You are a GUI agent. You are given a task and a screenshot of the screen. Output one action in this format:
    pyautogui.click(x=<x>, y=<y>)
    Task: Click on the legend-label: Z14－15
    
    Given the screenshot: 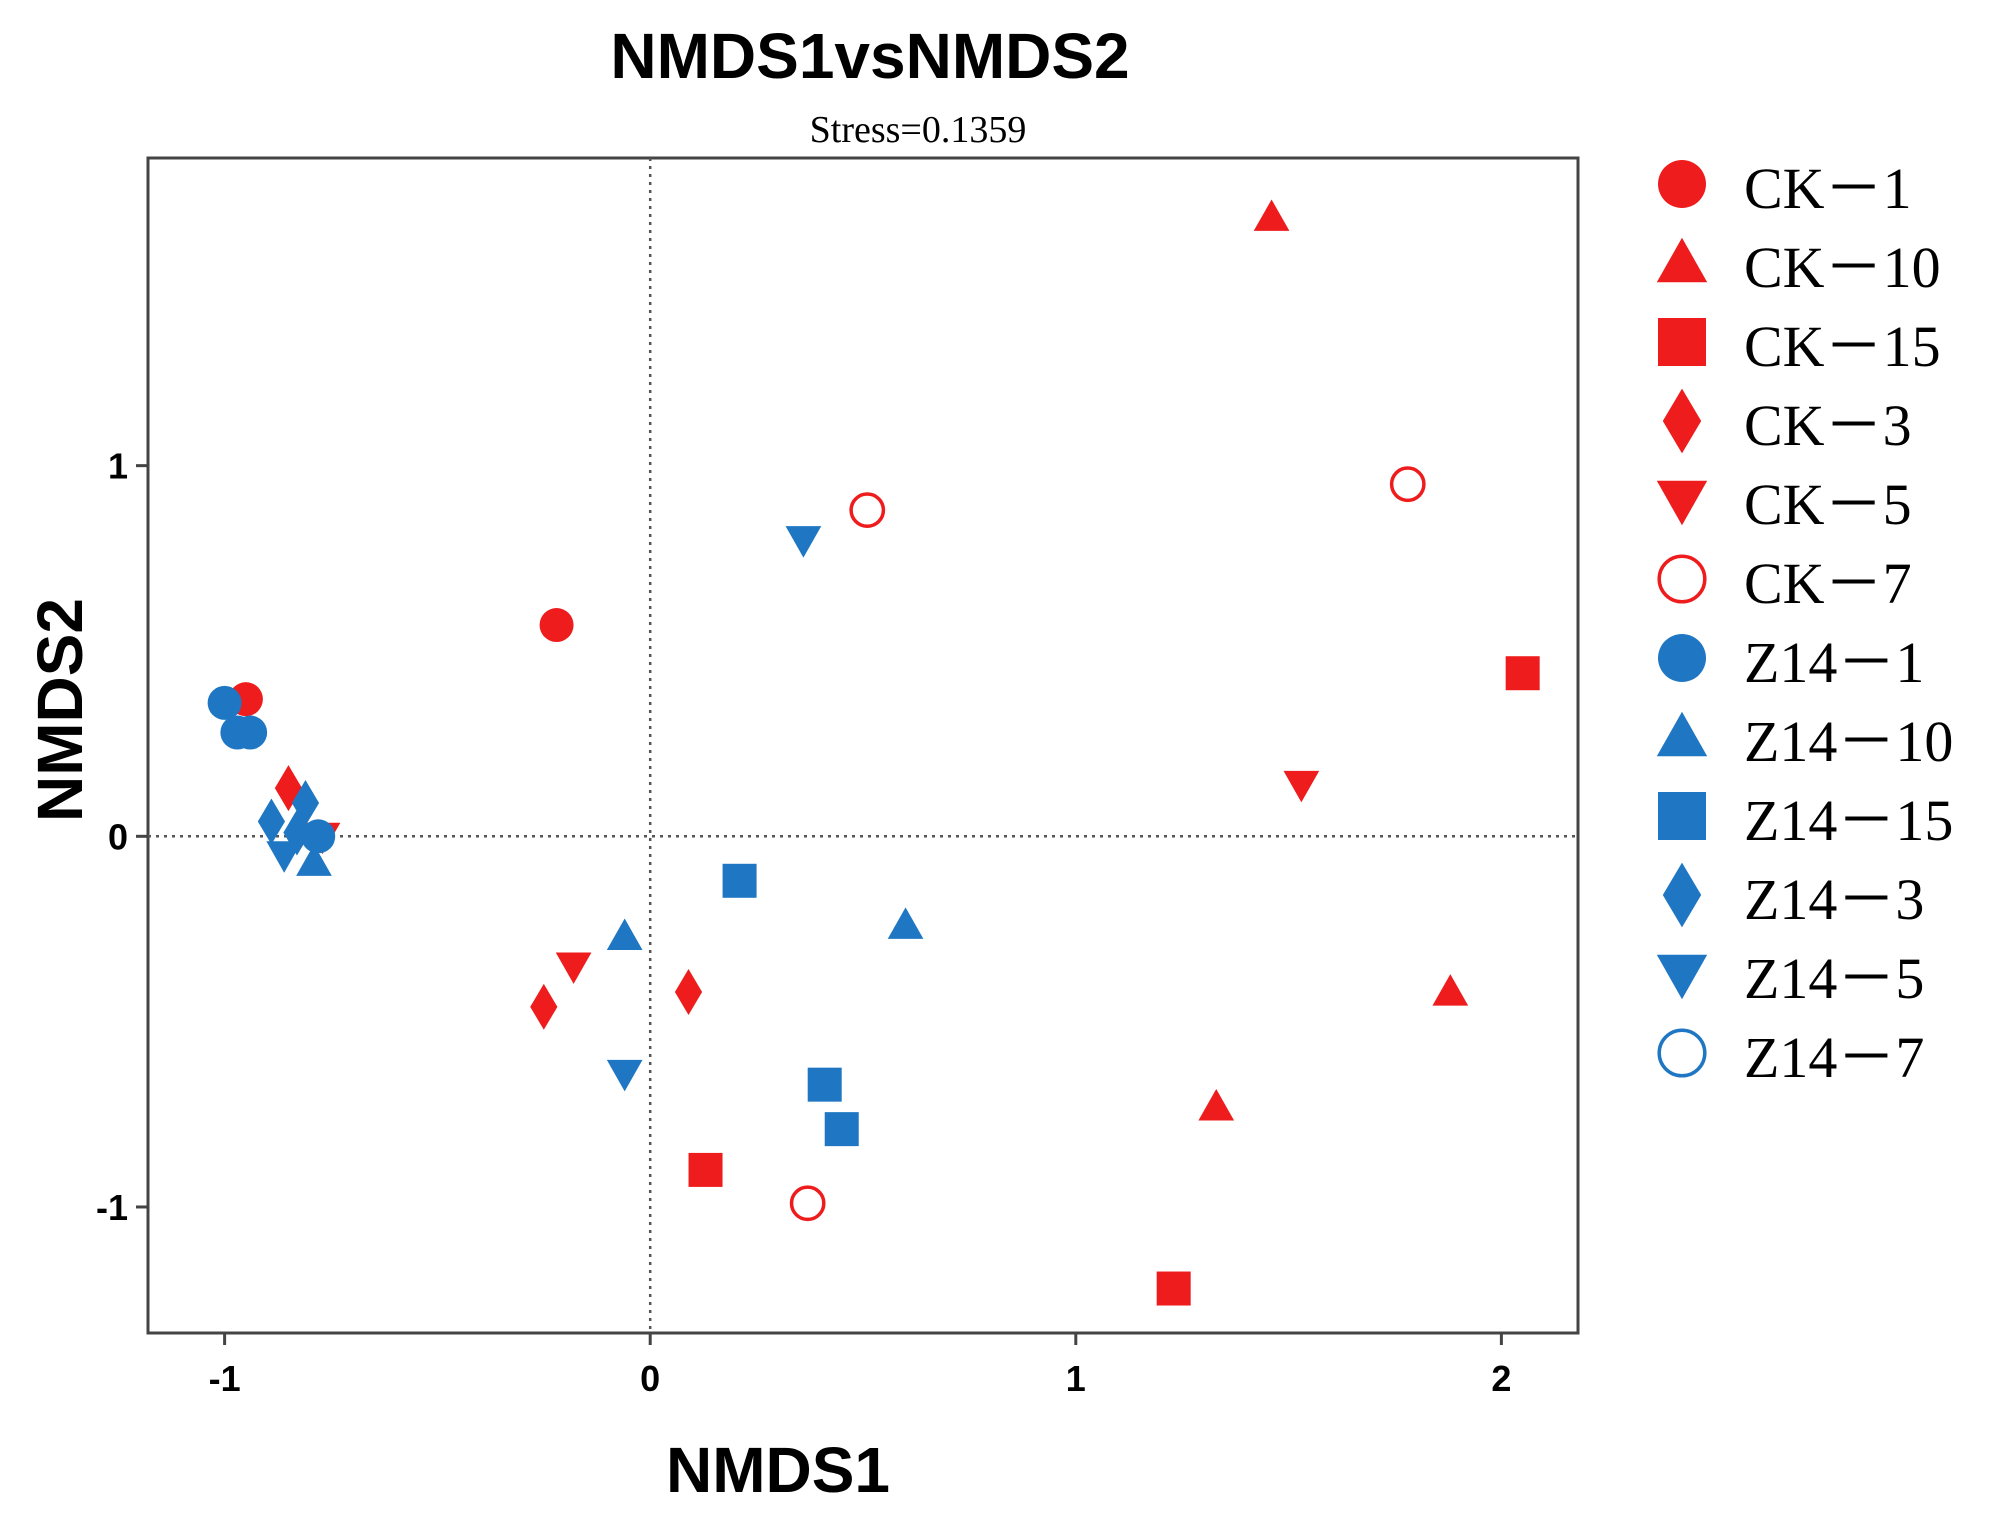 What is the action you would take?
    pyautogui.click(x=1848, y=820)
    